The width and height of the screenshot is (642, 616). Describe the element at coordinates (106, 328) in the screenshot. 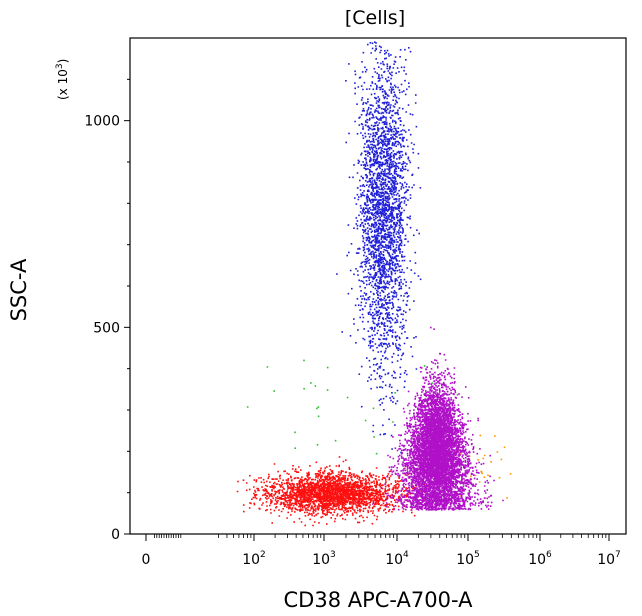

I see `y-tick-label-1: 500` at that location.